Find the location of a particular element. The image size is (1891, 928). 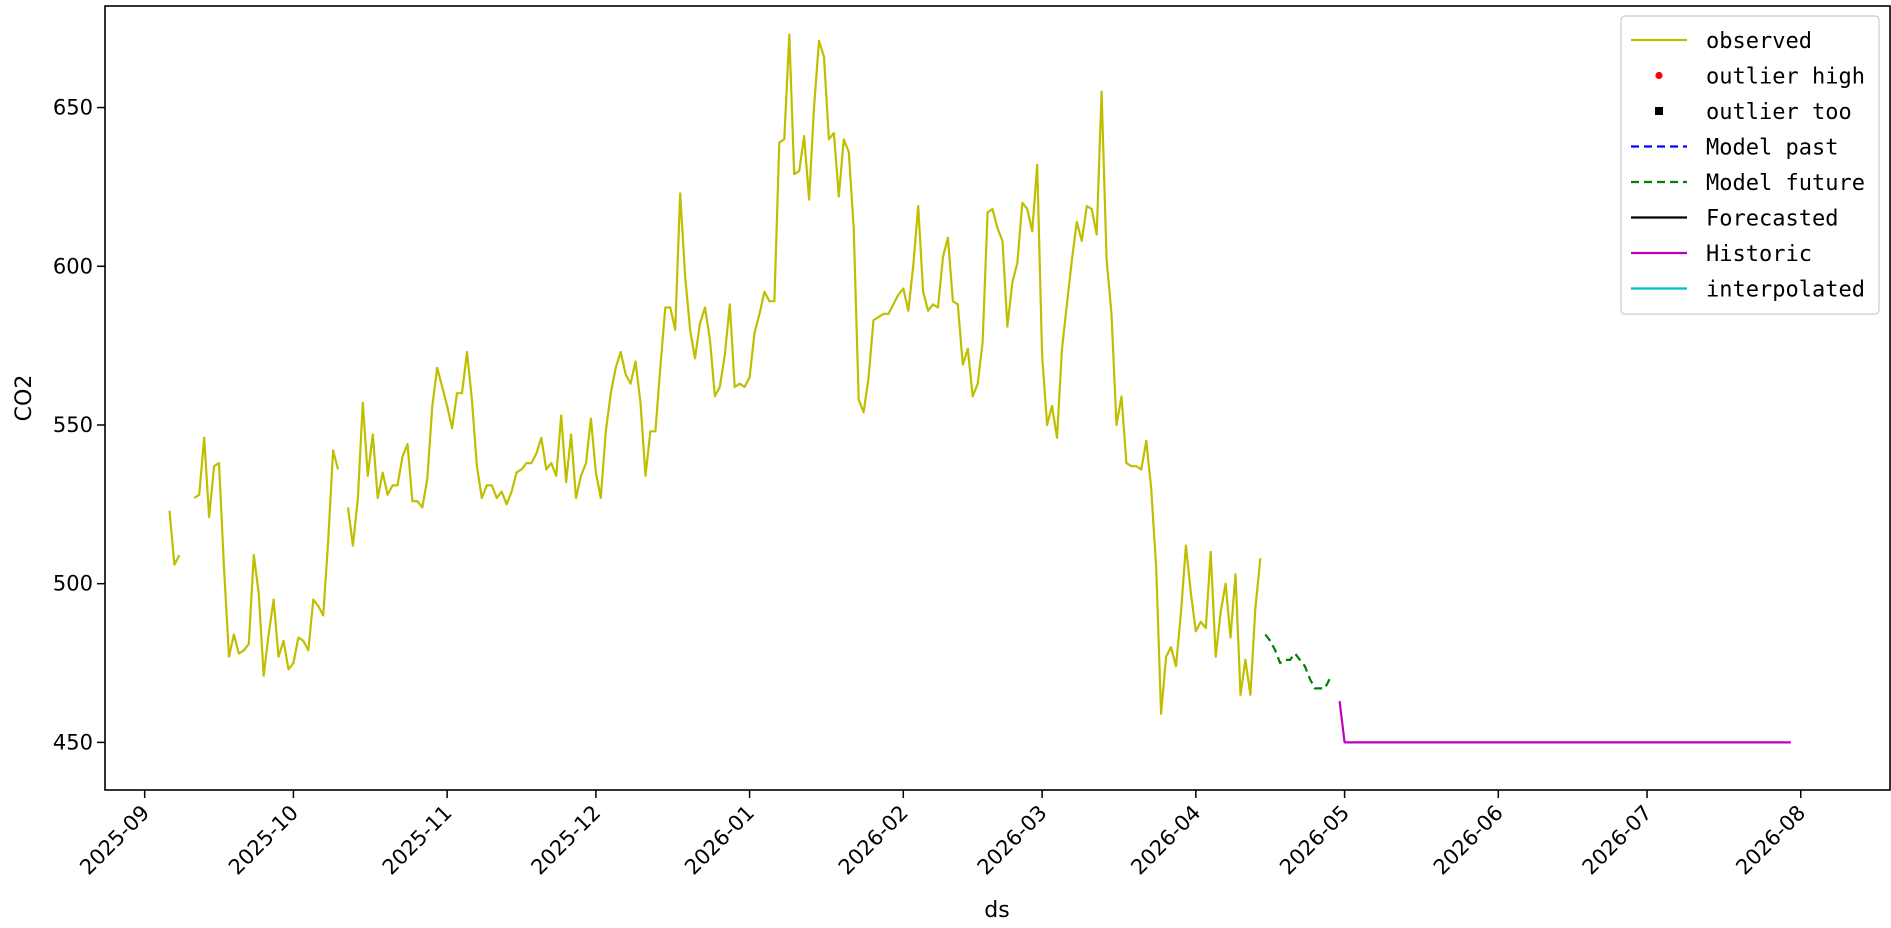

x-axis-label: ds is located at coordinates (996, 910).